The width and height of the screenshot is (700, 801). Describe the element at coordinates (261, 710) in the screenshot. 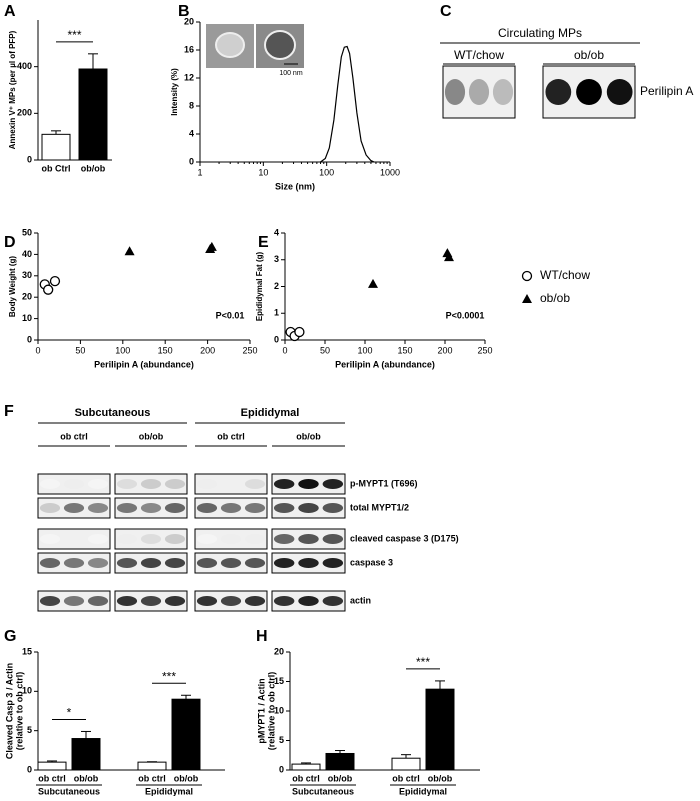

I see `y-axis-label: pMYPT1 / Actin` at that location.